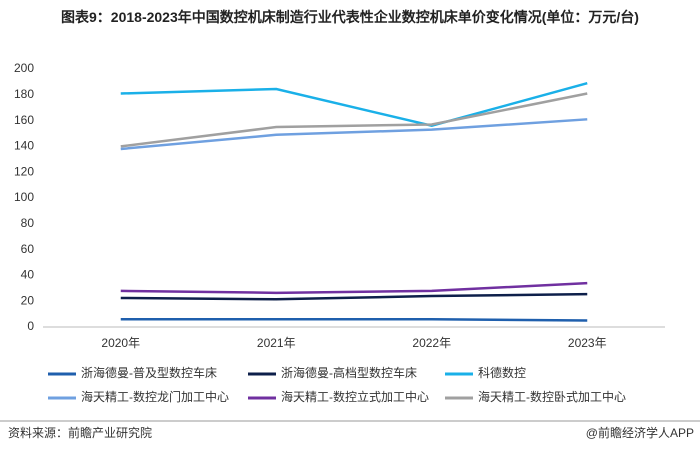  Describe the element at coordinates (30, 326) in the screenshot. I see `y-tick-label: 0` at that location.